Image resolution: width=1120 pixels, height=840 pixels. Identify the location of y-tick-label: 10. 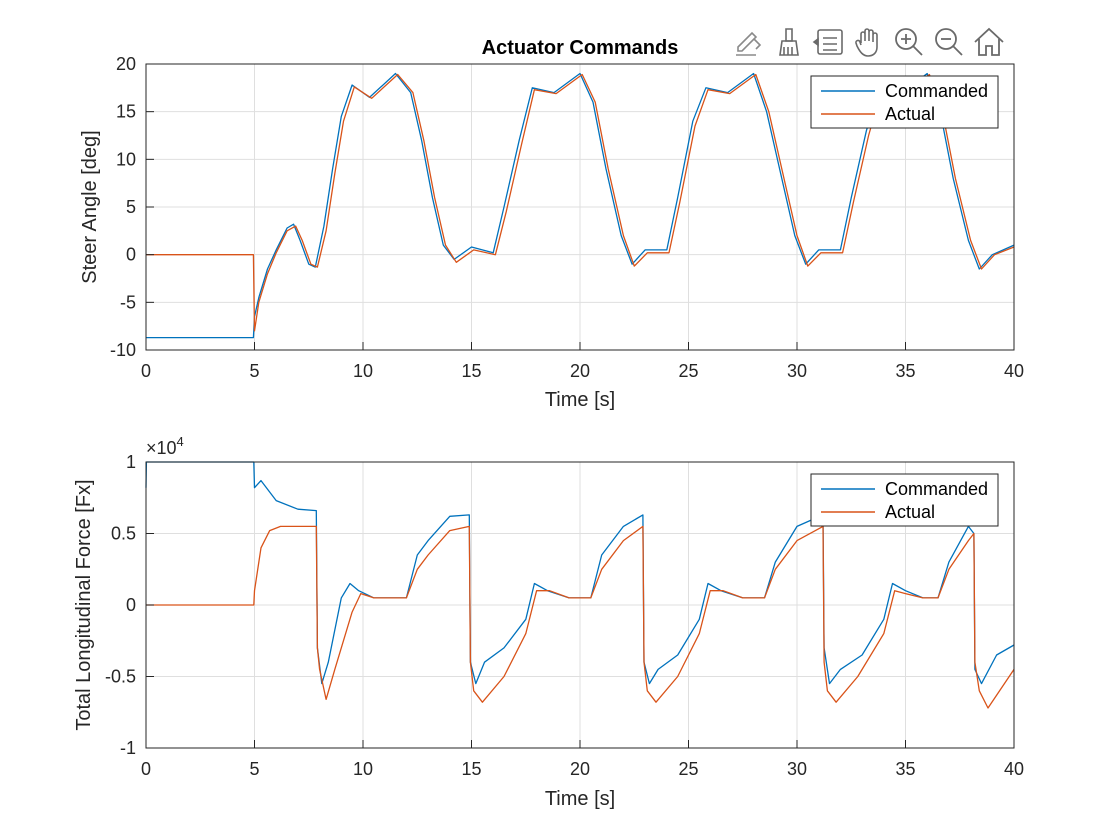
(126, 159).